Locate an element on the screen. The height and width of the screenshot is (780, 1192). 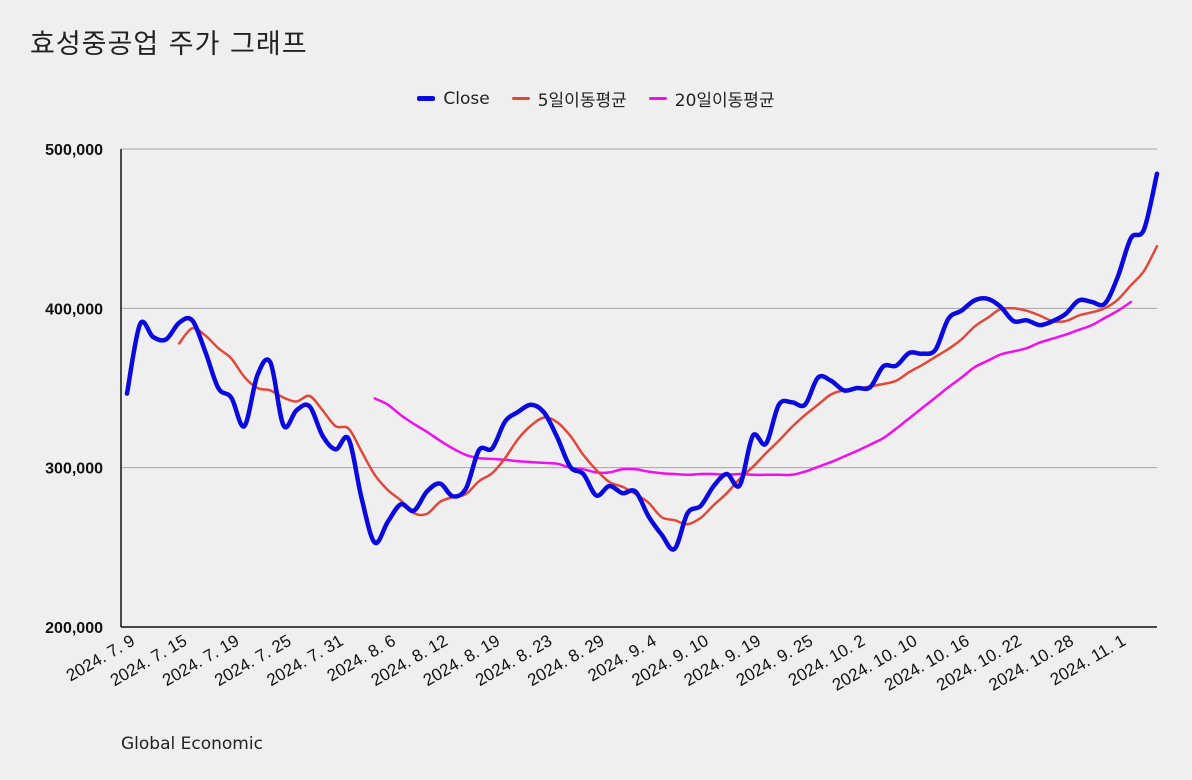
legend-item-close: Close is located at coordinates (453, 98).